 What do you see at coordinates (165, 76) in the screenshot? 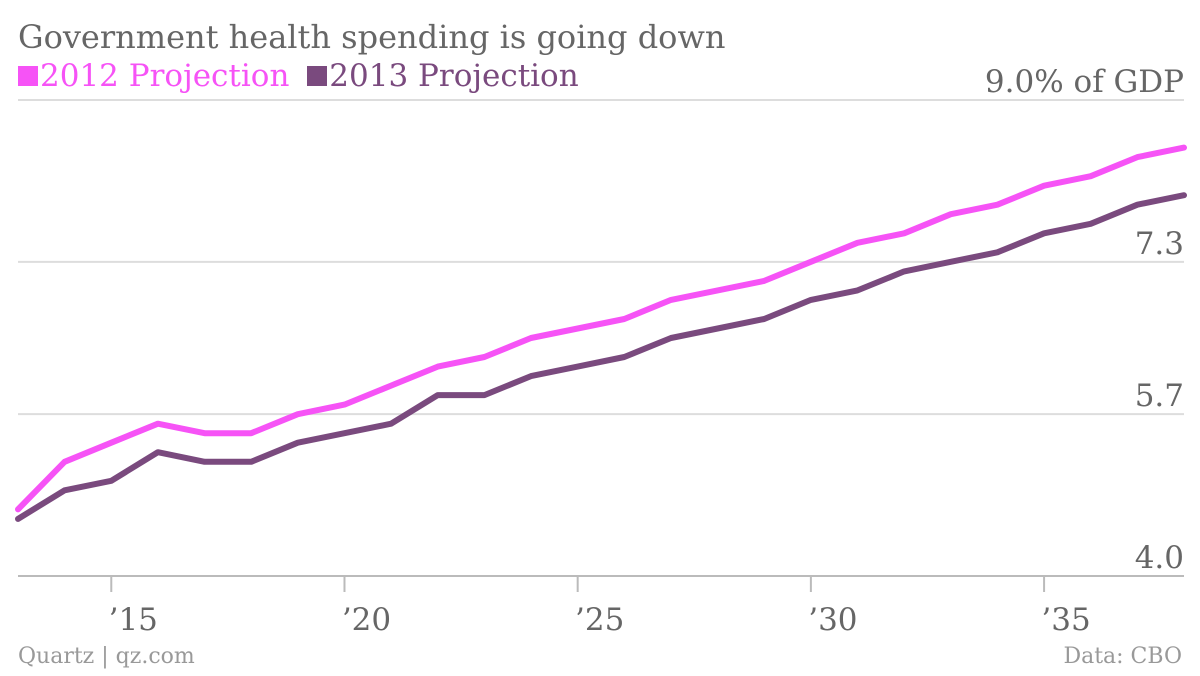
I see `legend-label-2012: 2012 Projection` at bounding box center [165, 76].